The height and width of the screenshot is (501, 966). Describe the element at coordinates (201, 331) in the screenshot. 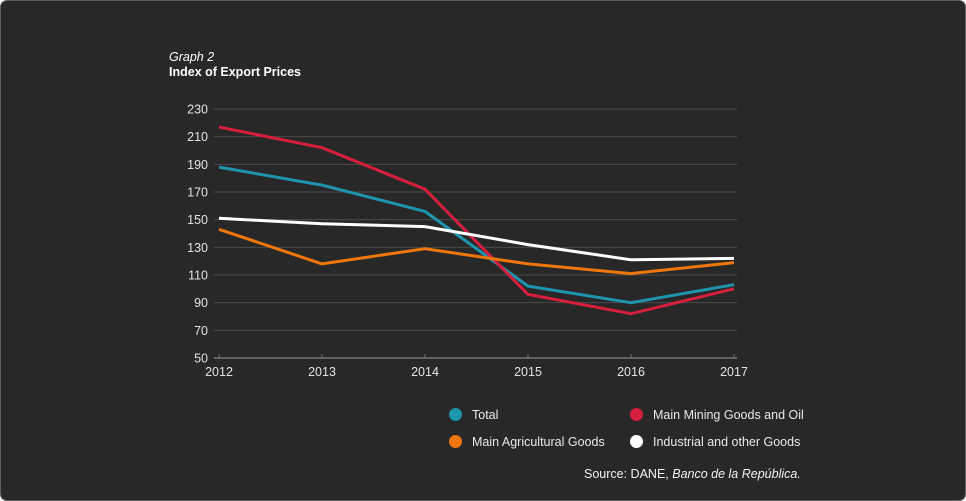

I see `y-tick-label: 70` at that location.